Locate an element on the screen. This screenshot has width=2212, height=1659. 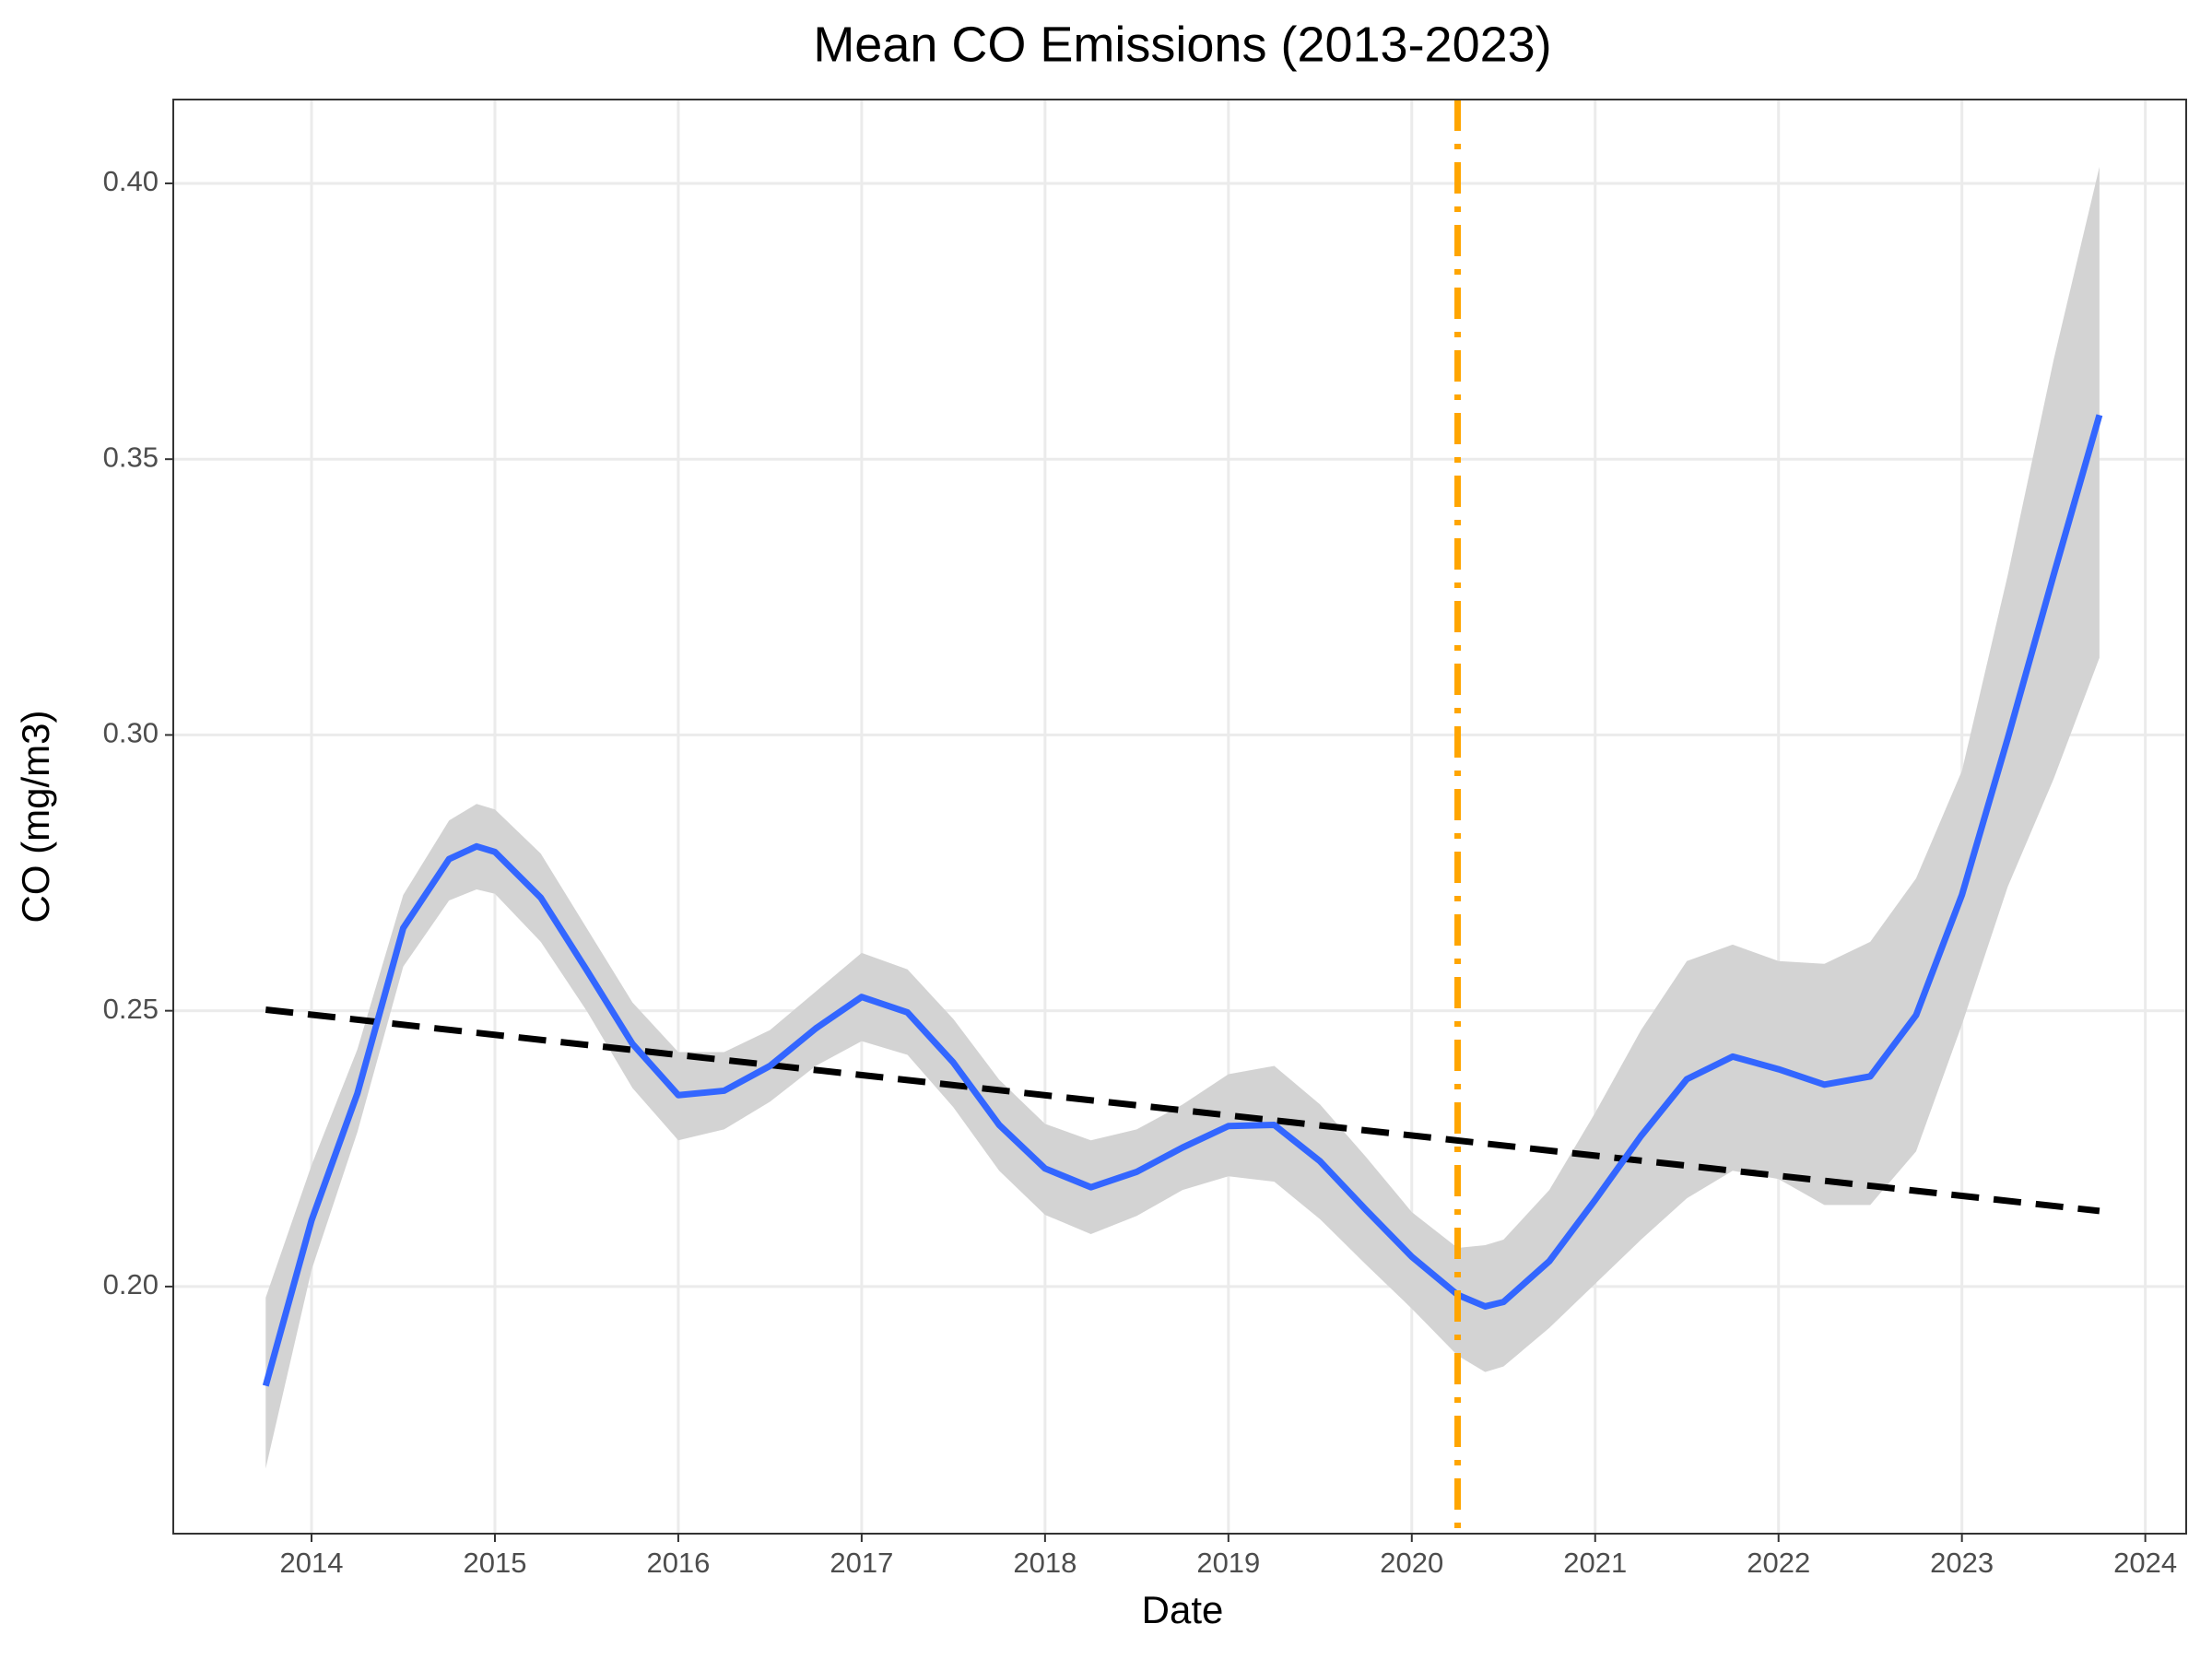
x-tick-label: 2020 is located at coordinates (1411, 1563).